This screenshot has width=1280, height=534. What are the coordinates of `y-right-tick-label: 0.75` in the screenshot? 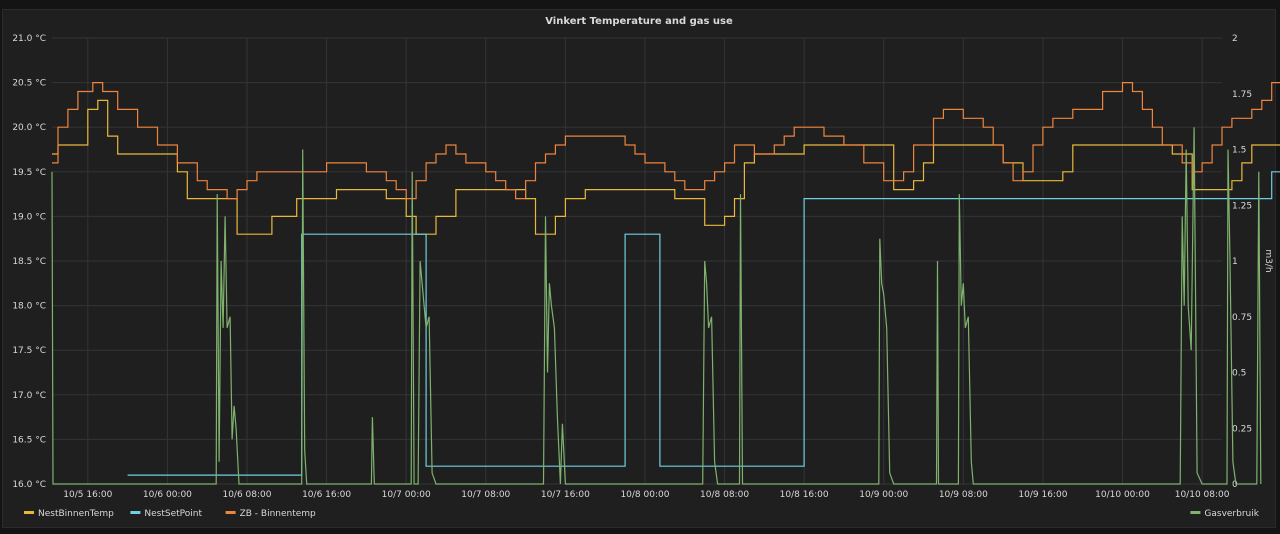 It's located at (1242, 318).